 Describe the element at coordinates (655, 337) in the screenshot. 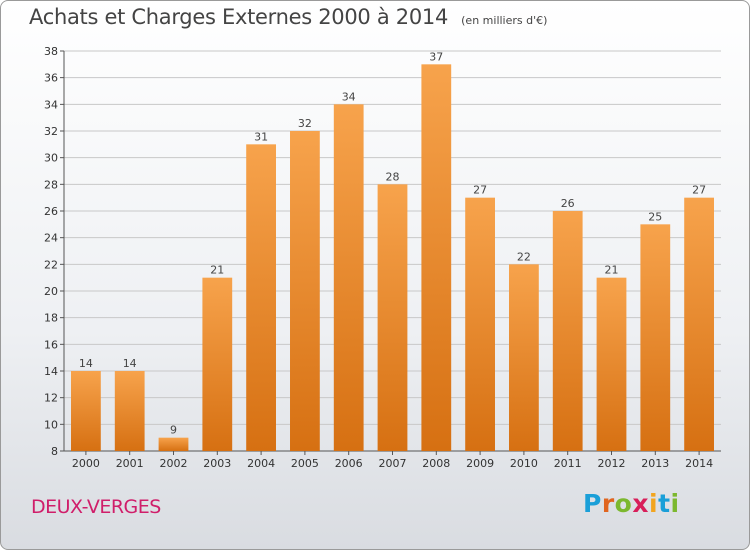

I see `bar-2013` at that location.